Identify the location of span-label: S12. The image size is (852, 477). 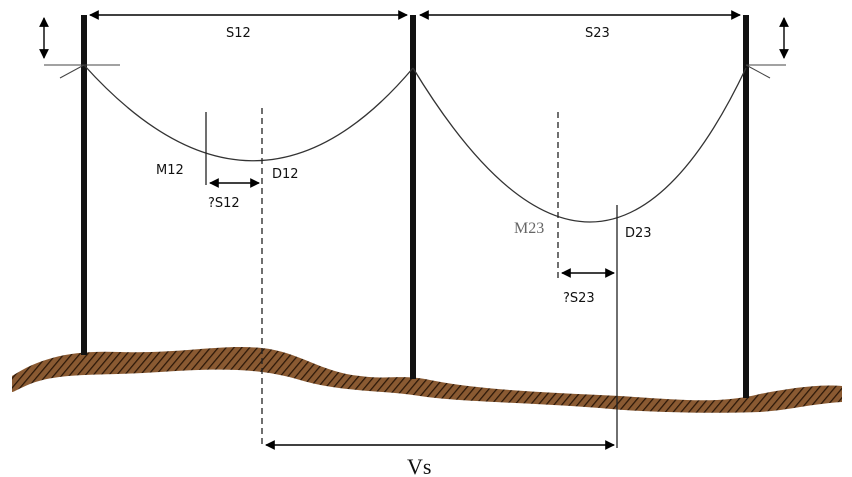
(238, 33).